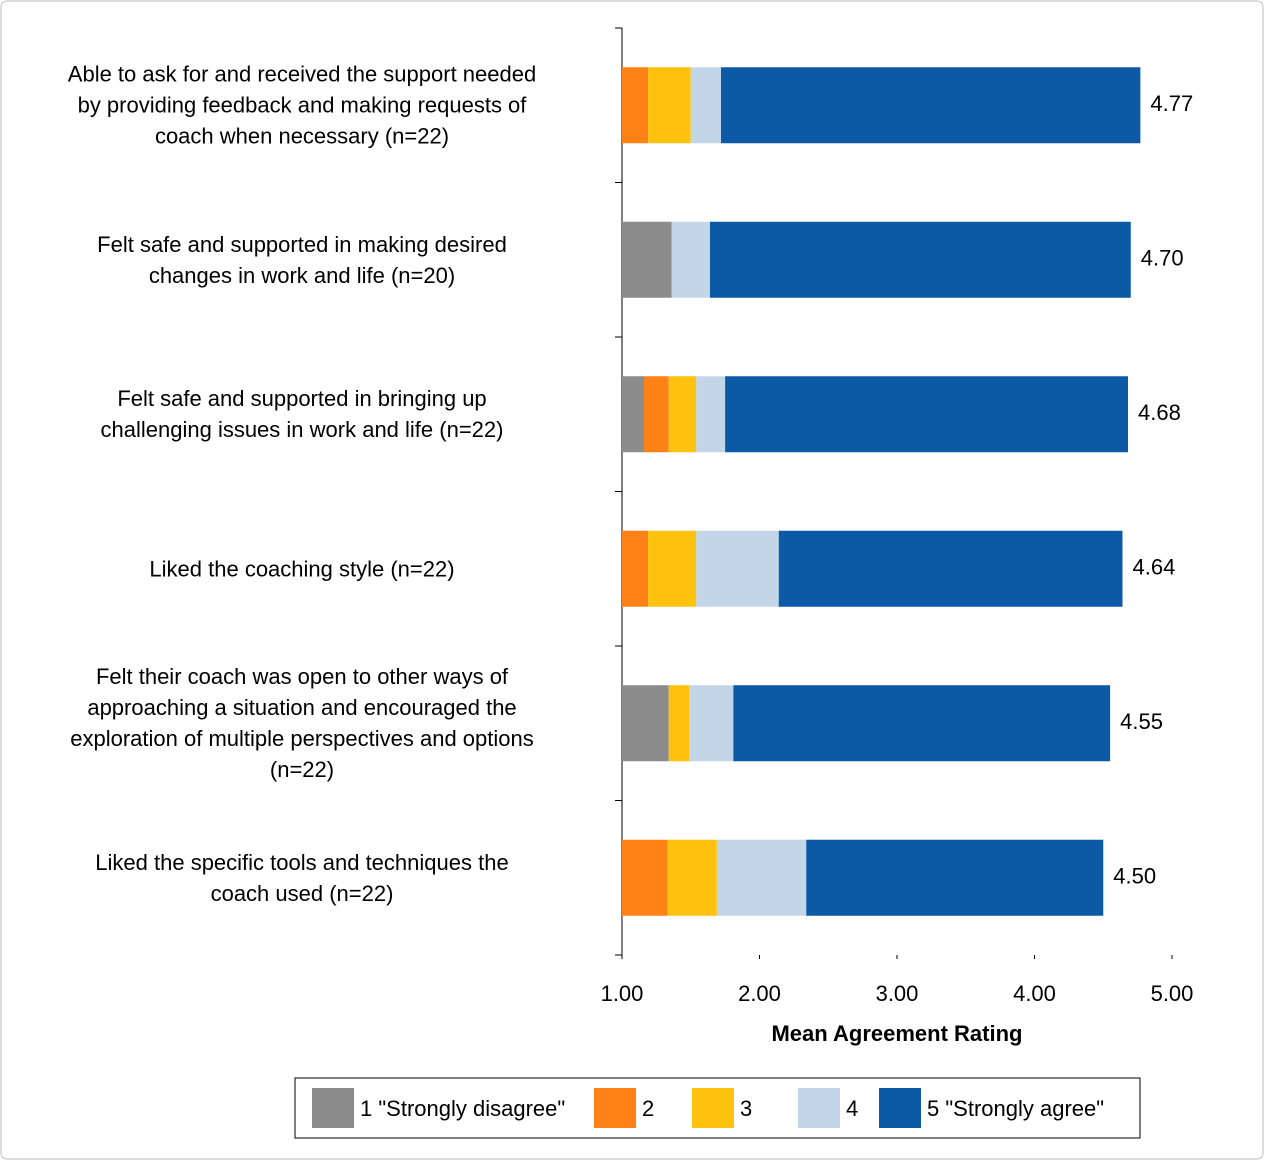 Image resolution: width=1264 pixels, height=1160 pixels. Describe the element at coordinates (746, 1108) in the screenshot. I see `legend-label: 3` at that location.